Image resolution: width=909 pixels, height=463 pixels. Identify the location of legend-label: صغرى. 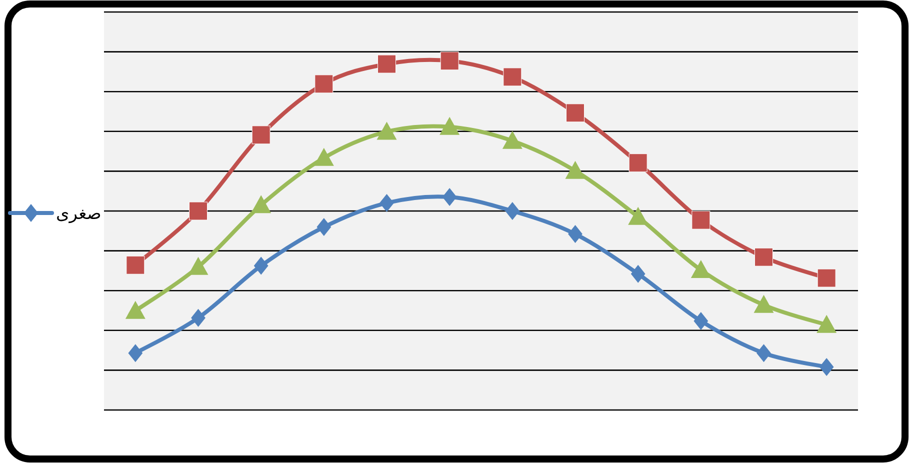
(79, 214).